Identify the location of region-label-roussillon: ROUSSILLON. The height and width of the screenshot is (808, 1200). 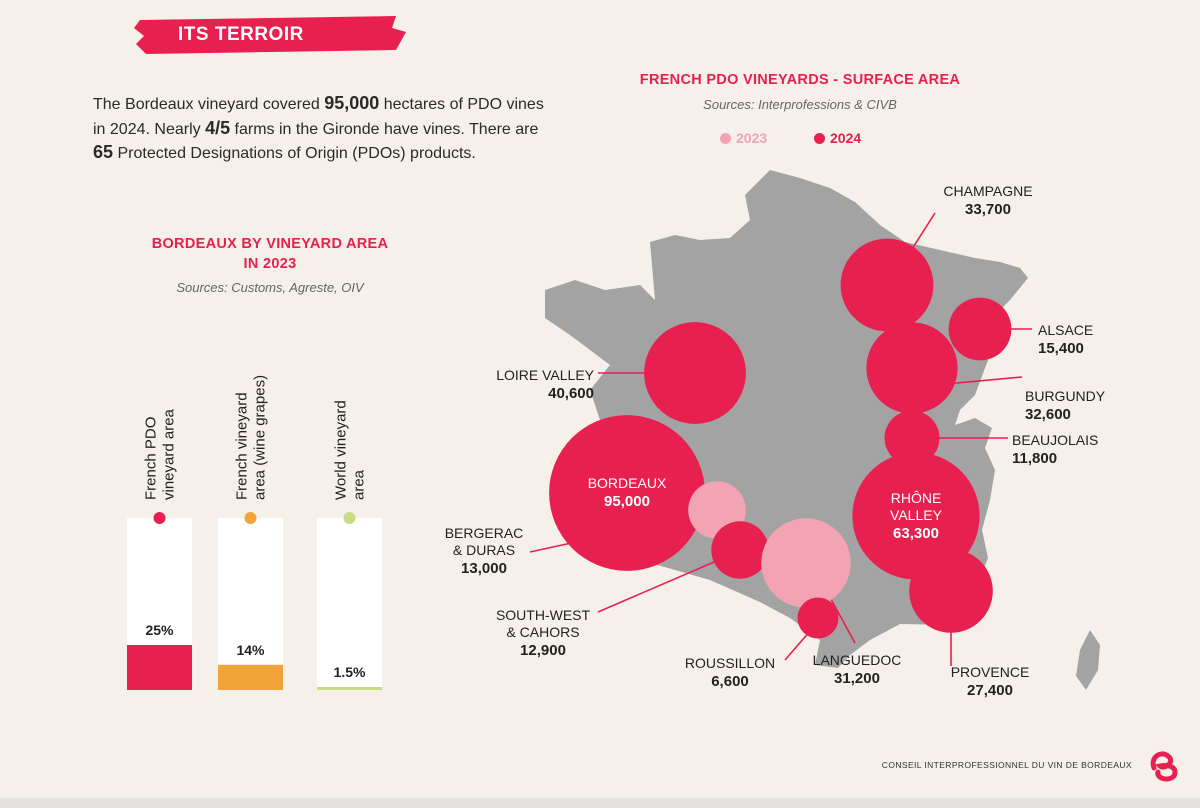
(730, 663).